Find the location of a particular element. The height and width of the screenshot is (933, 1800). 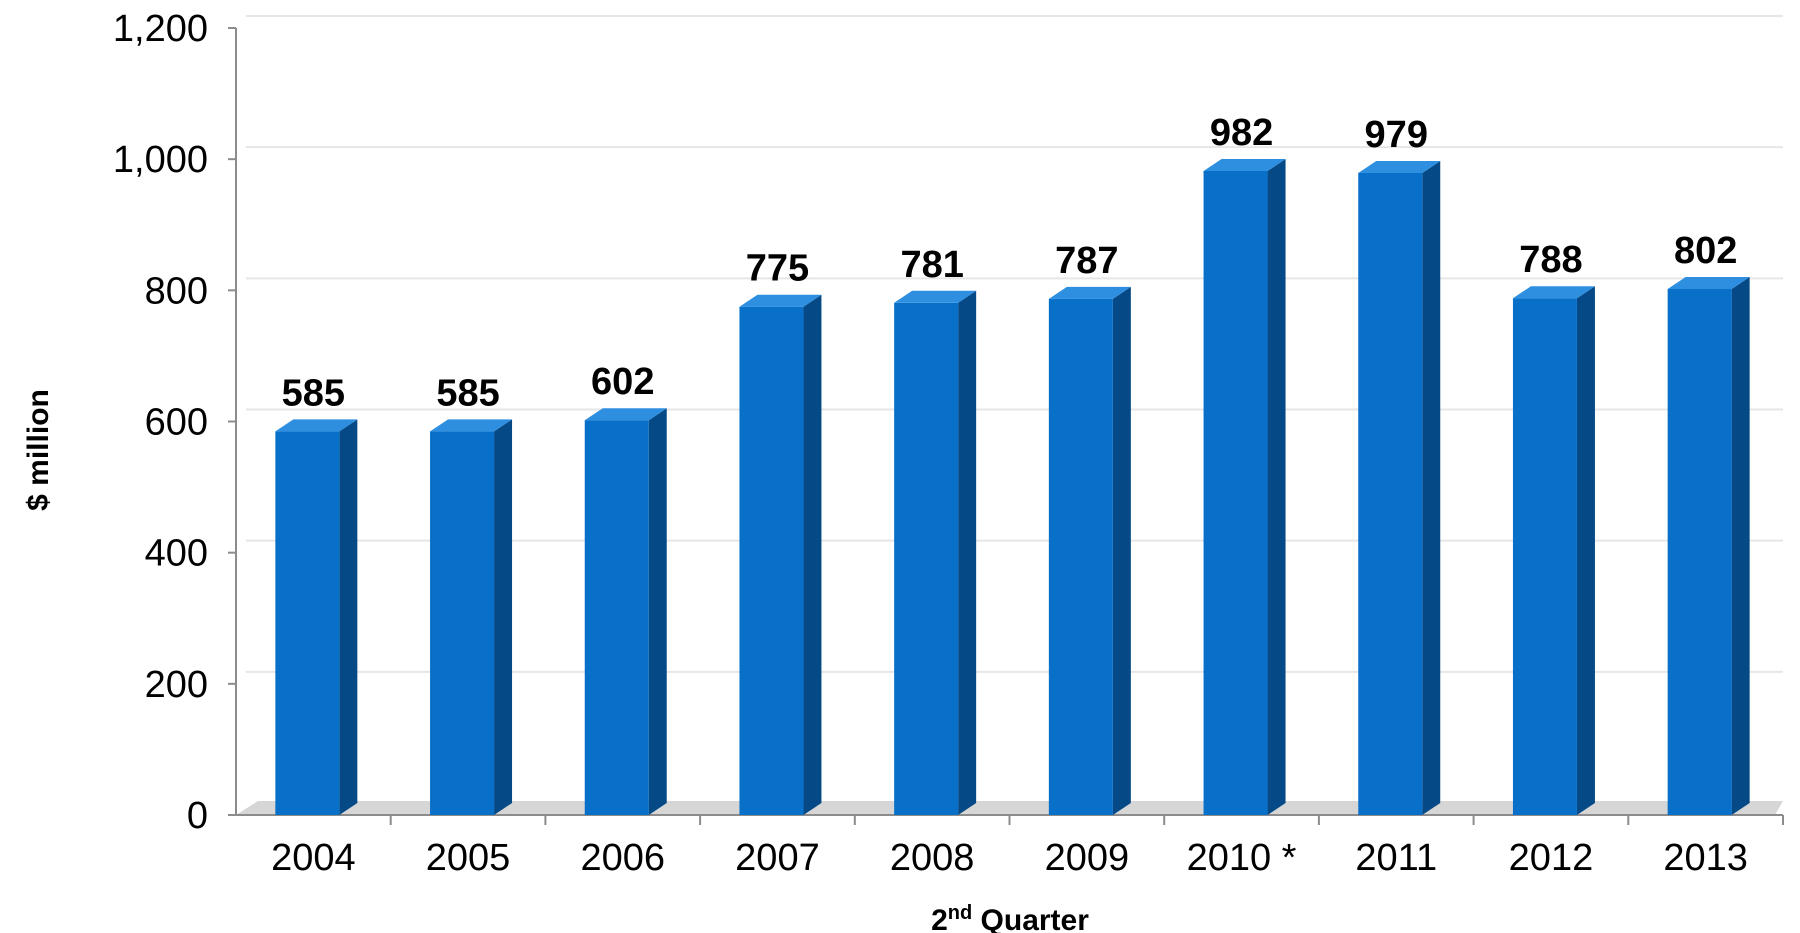

data-label: 982 is located at coordinates (1241, 133).